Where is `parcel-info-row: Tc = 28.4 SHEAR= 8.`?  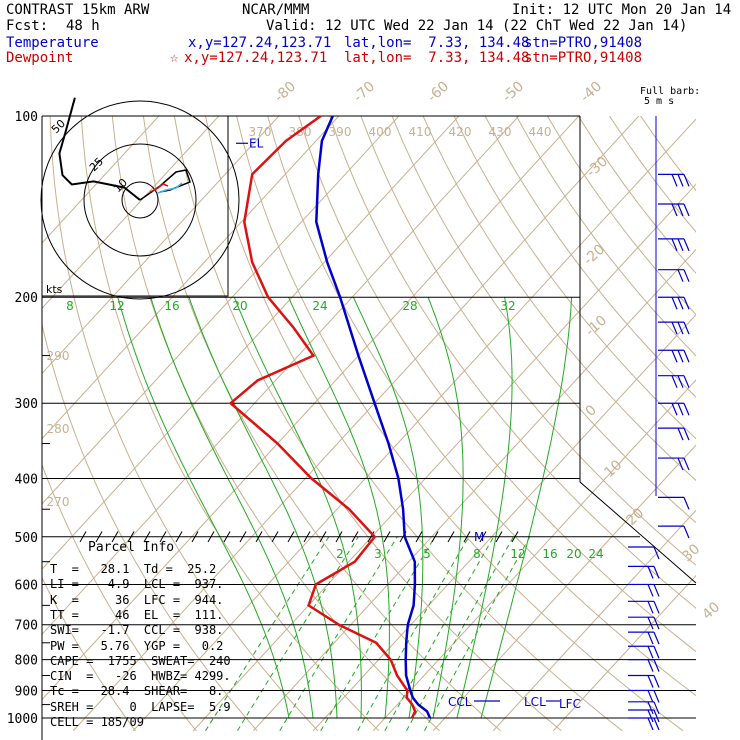
parcel-info-row: Tc = 28.4 SHEAR= 8. is located at coordinates (137, 691).